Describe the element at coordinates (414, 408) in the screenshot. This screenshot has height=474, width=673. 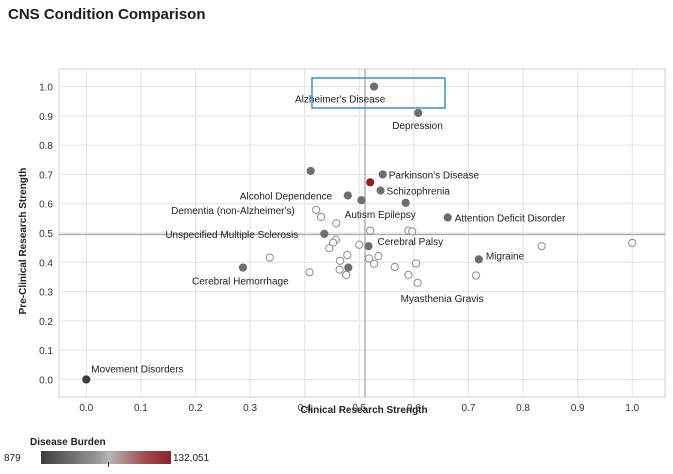
I see `x-tick-label: 0.6` at that location.